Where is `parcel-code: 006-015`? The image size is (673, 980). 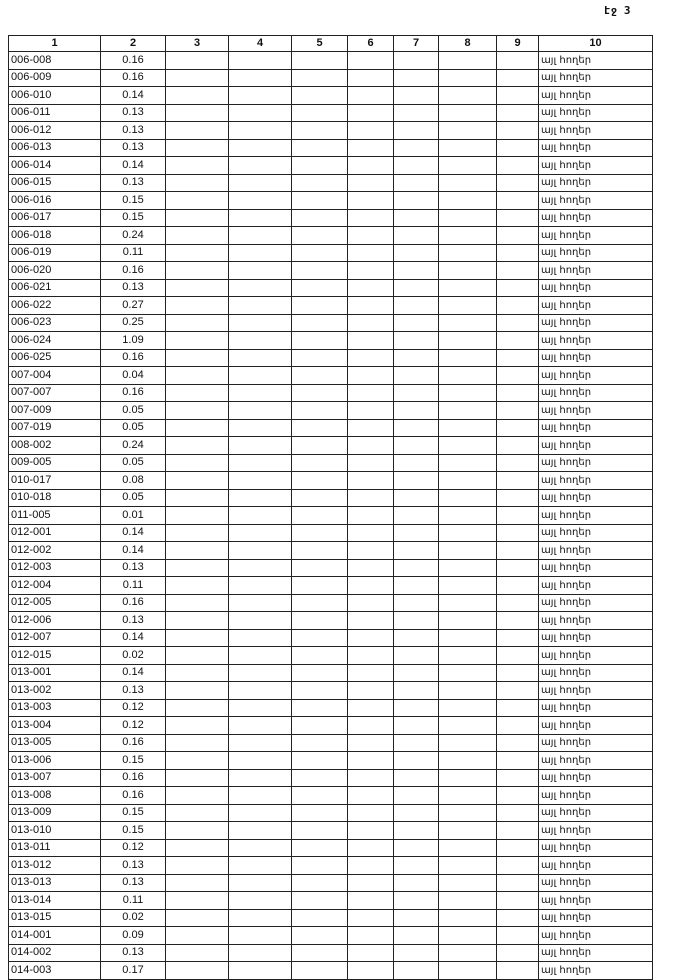
parcel-code: 006-015 is located at coordinates (54, 182).